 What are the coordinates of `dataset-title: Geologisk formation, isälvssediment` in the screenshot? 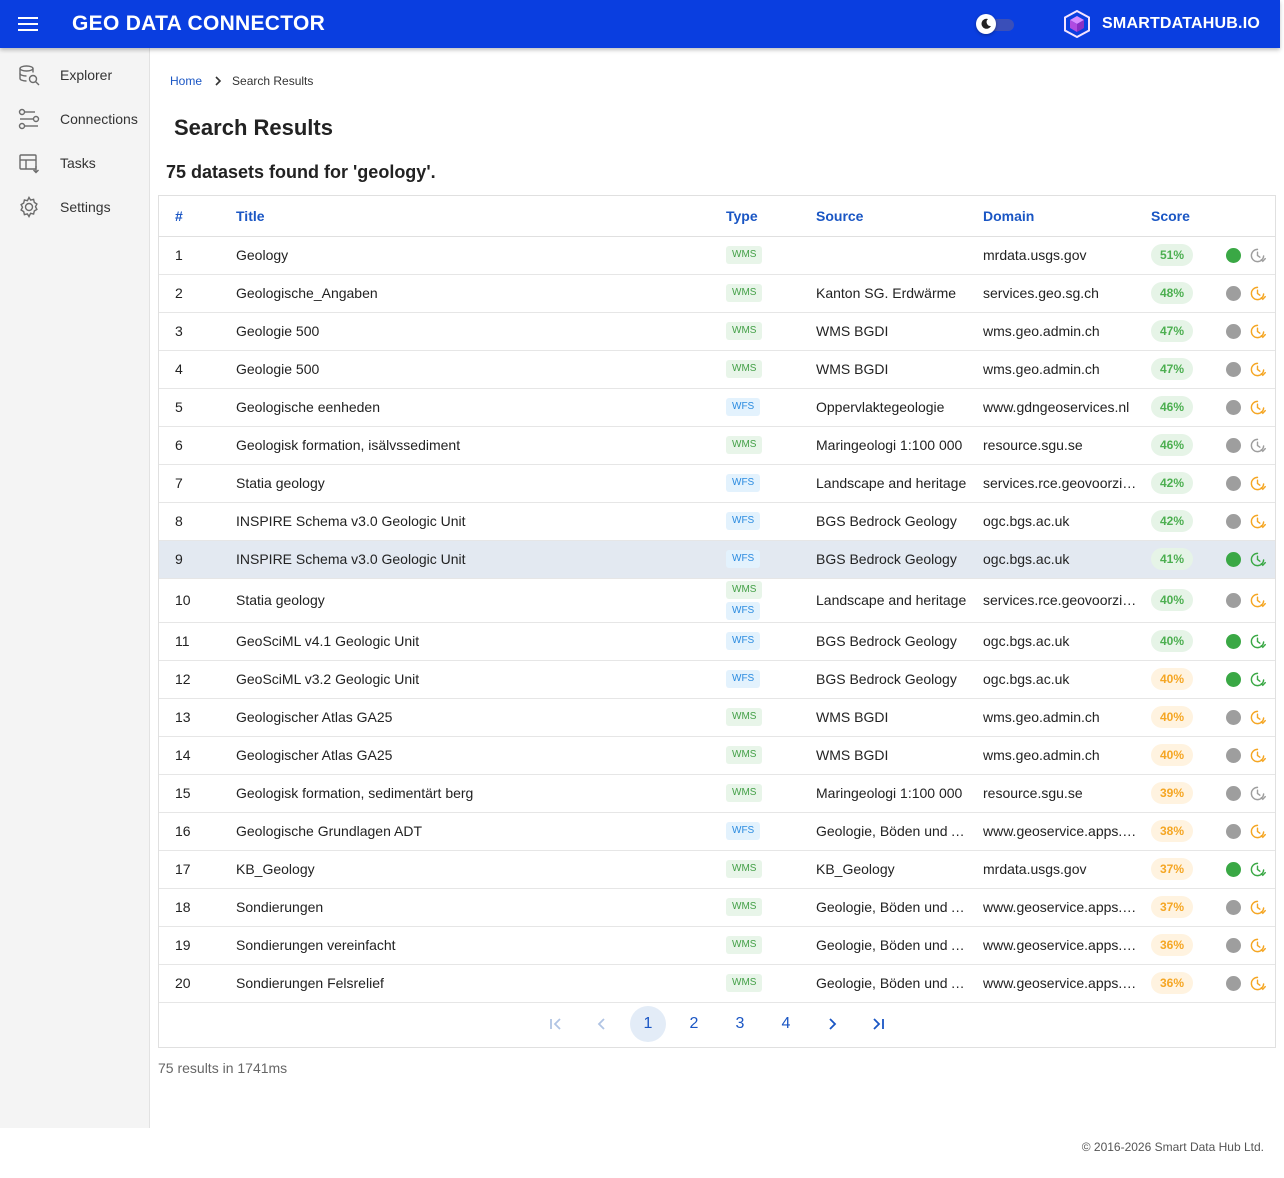 It's located at (480, 445).